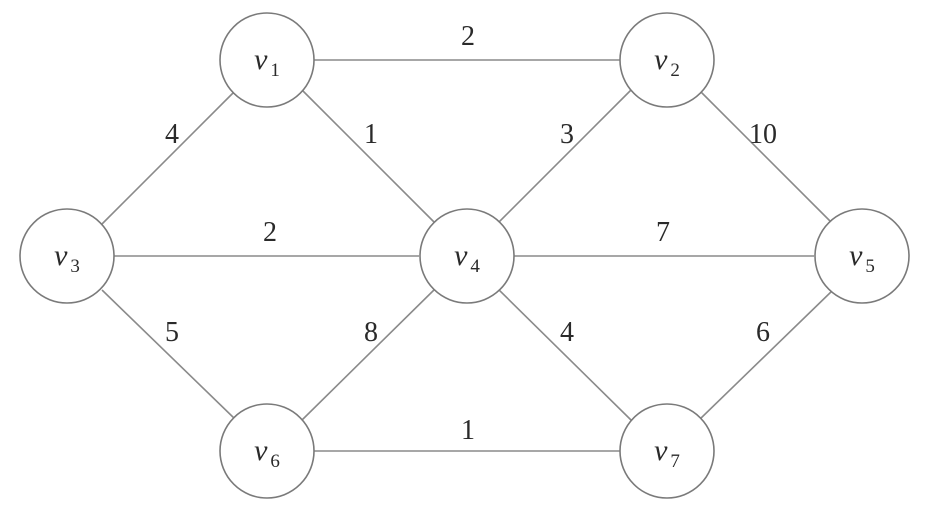  What do you see at coordinates (563, 353) in the screenshot?
I see `edge-v4-v7` at bounding box center [563, 353].